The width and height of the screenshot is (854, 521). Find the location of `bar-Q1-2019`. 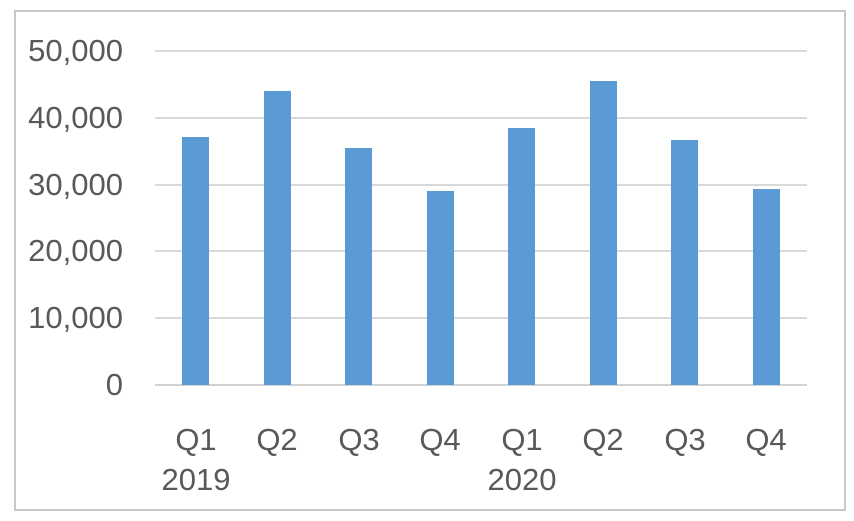

bar-Q1-2019 is located at coordinates (195, 261).